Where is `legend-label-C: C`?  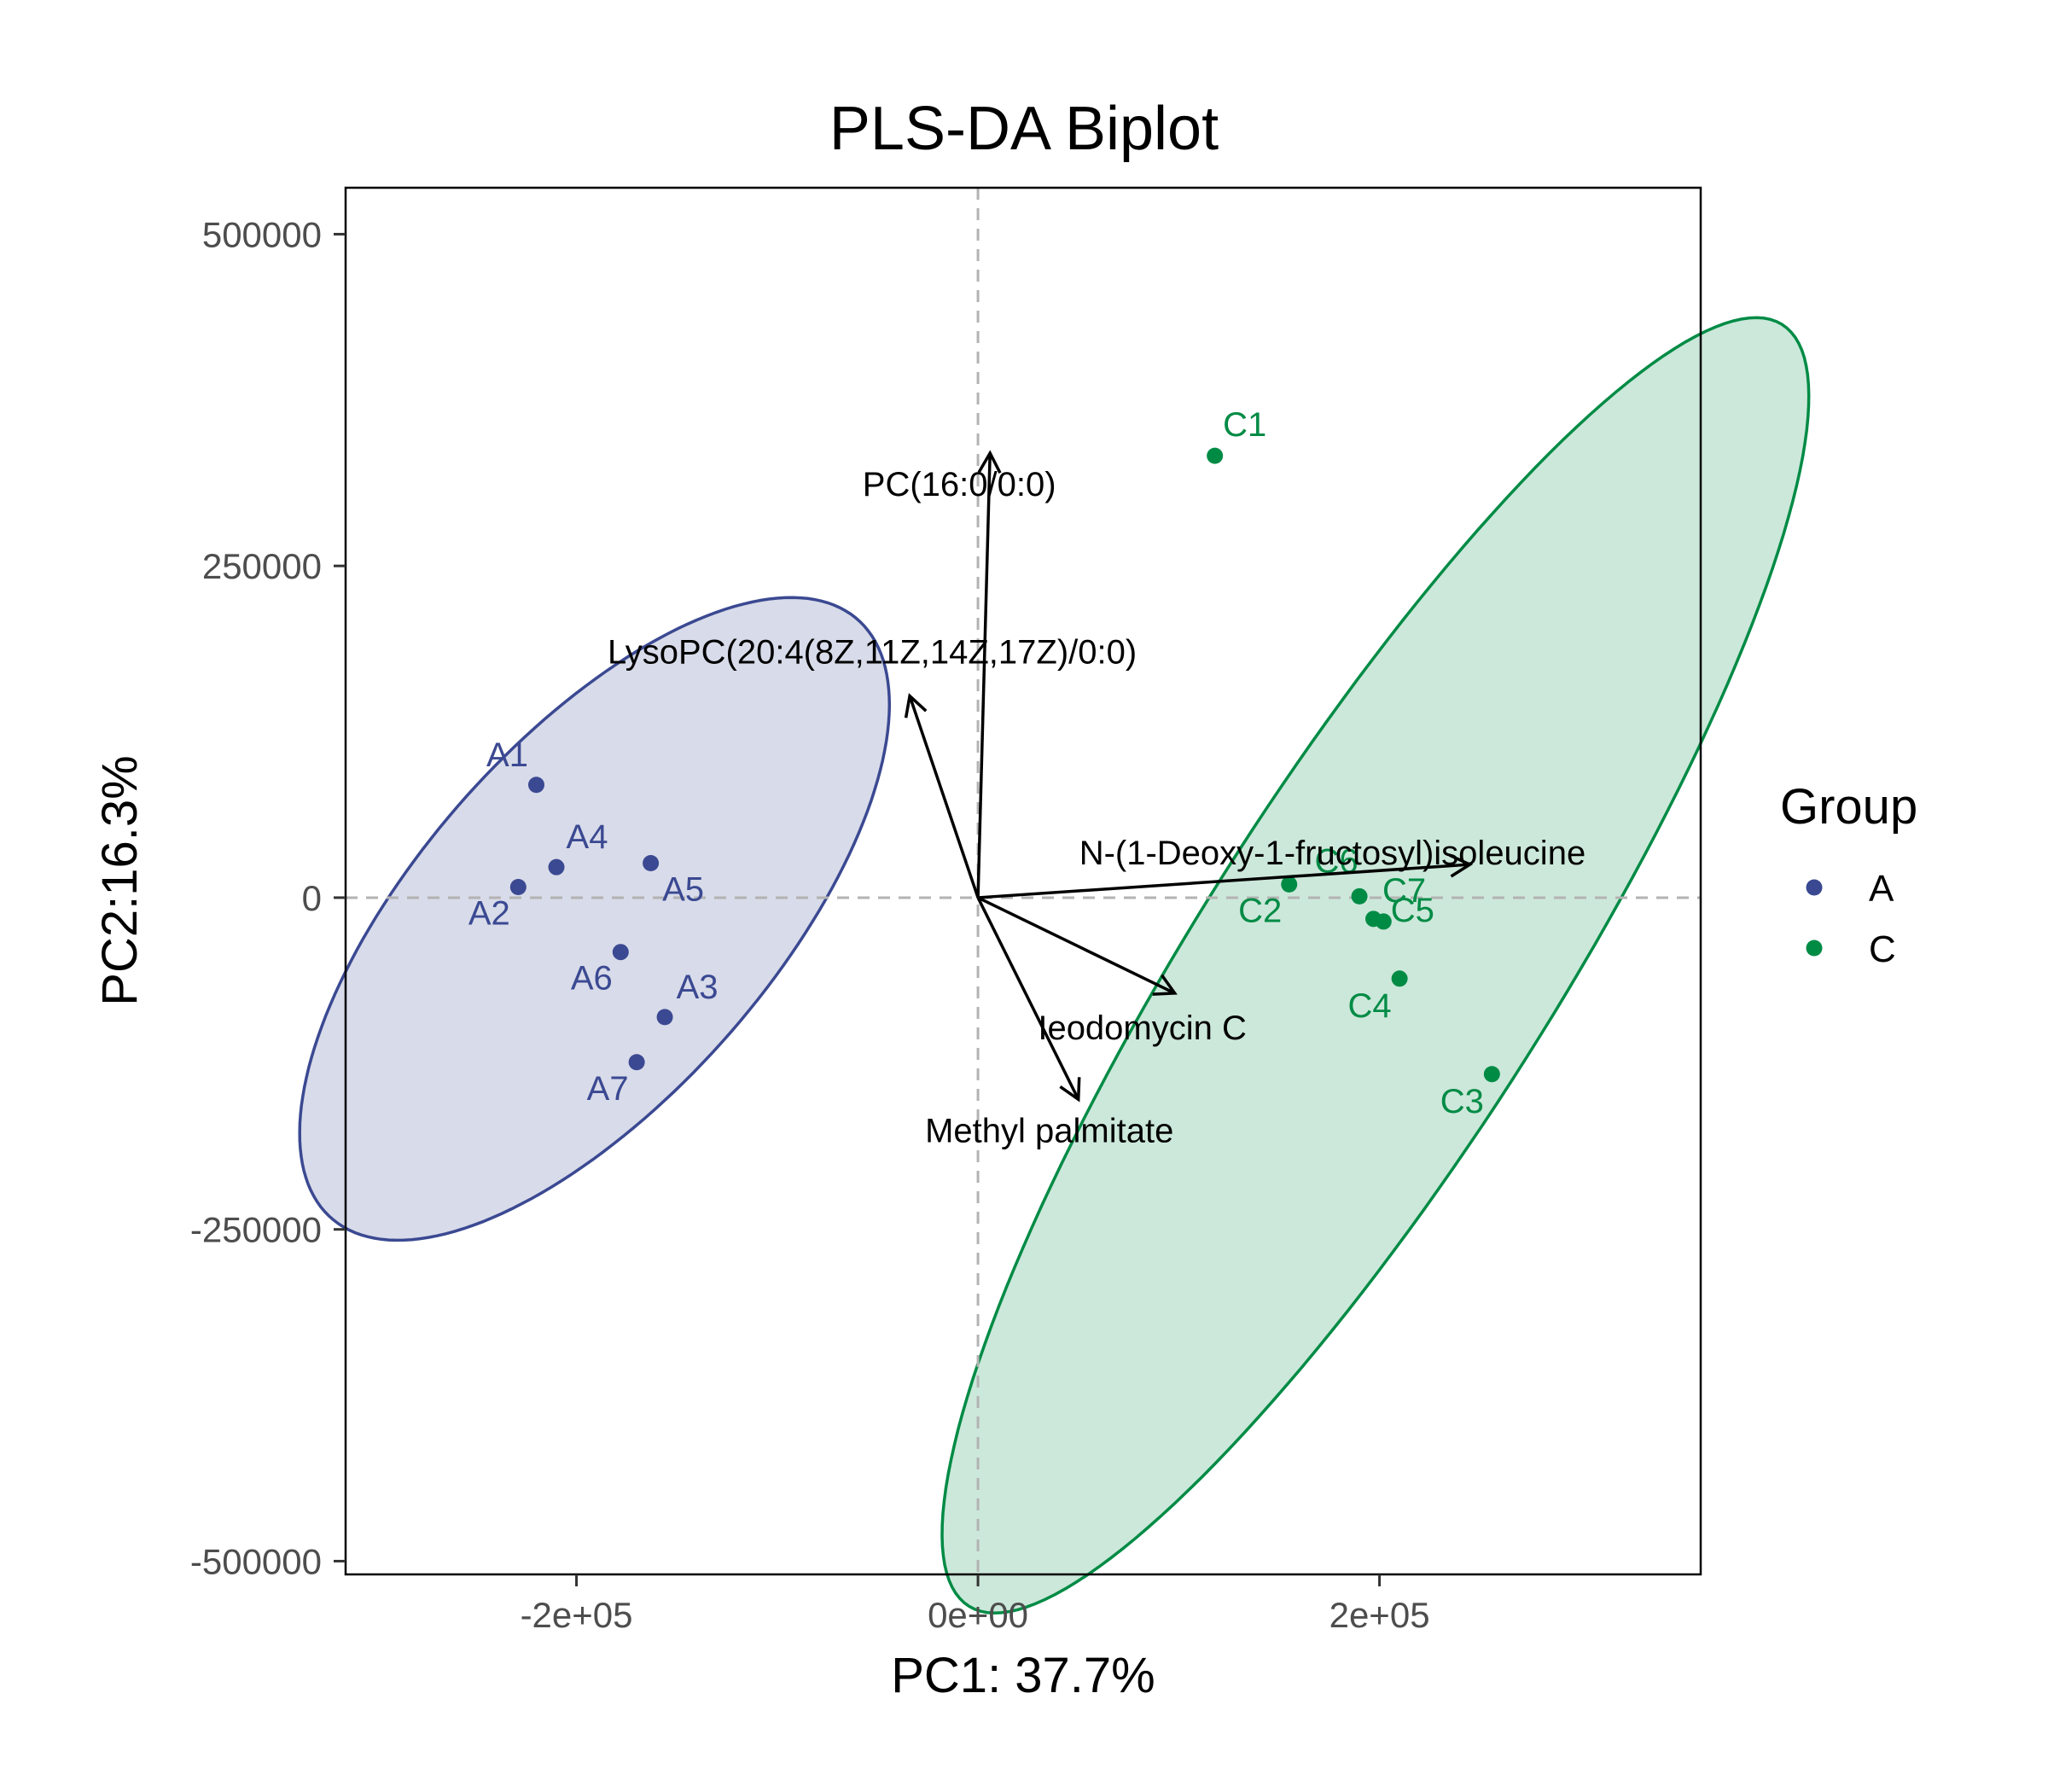
legend-label-C: C is located at coordinates (1883, 949).